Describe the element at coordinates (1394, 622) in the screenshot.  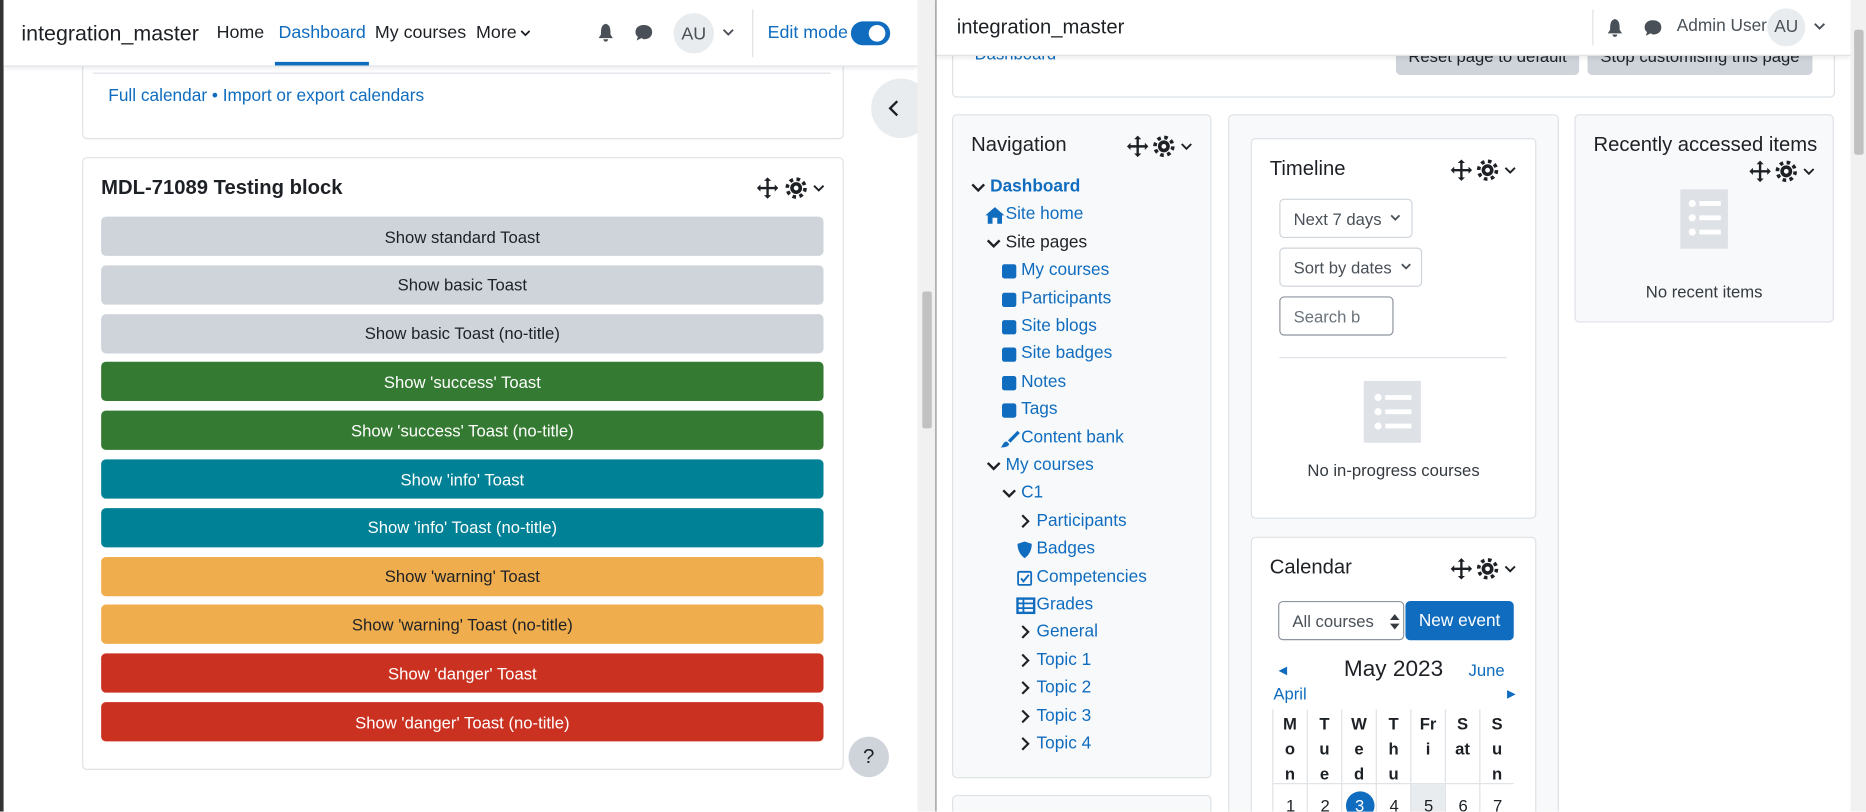
I see `select-arrows` at that location.